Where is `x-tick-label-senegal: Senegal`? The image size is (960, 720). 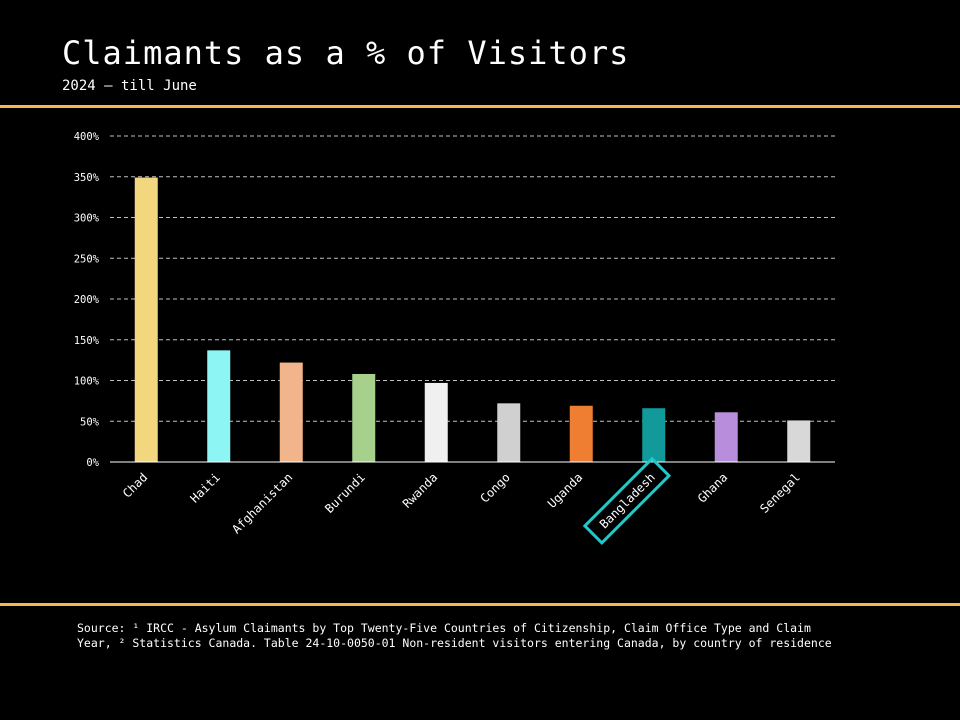 x-tick-label-senegal: Senegal is located at coordinates (780, 493).